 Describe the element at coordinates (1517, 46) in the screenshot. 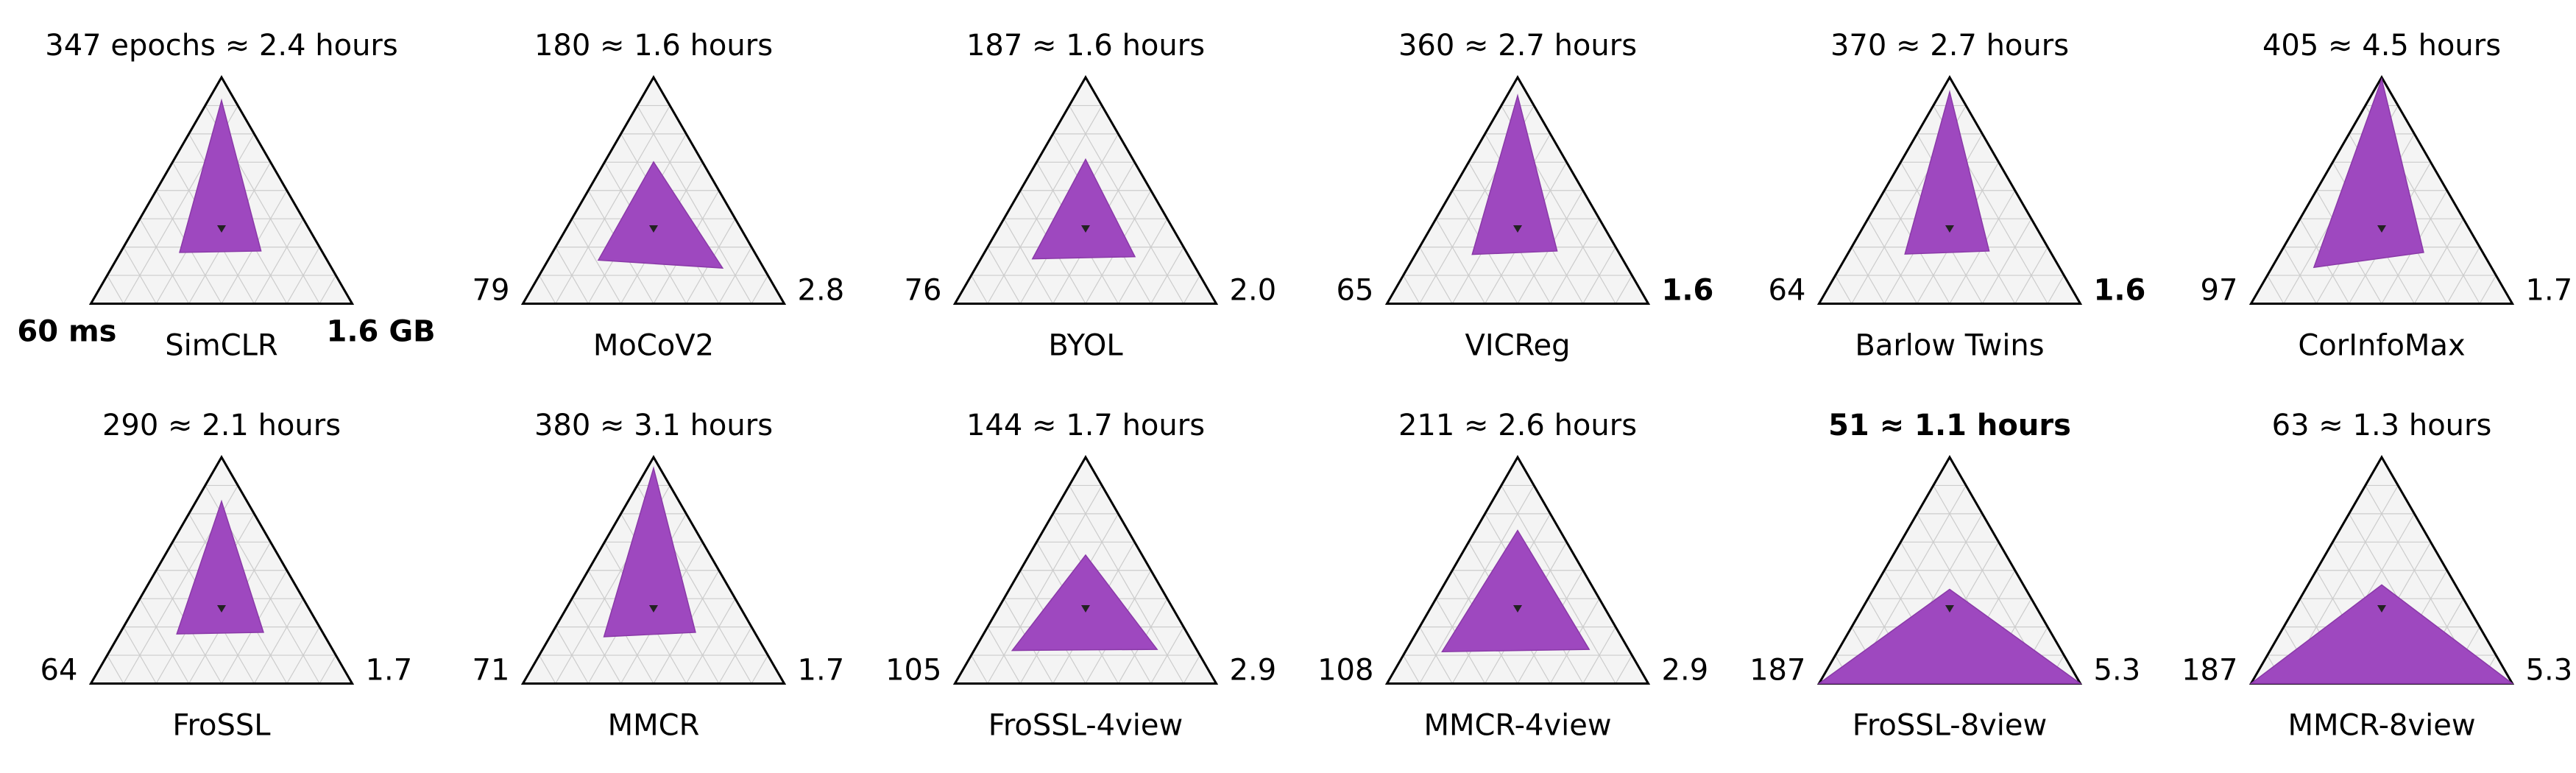

I see `top-value-label: 360 ≈ 2.7 hours` at that location.